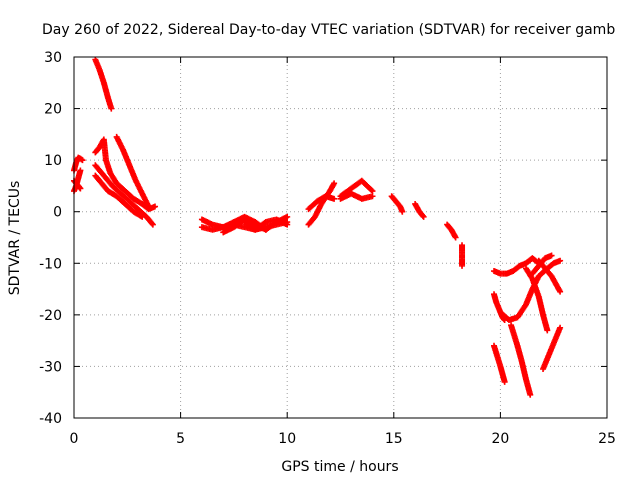 The height and width of the screenshot is (480, 640). I want to click on x-tick-label: 10, so click(287, 439).